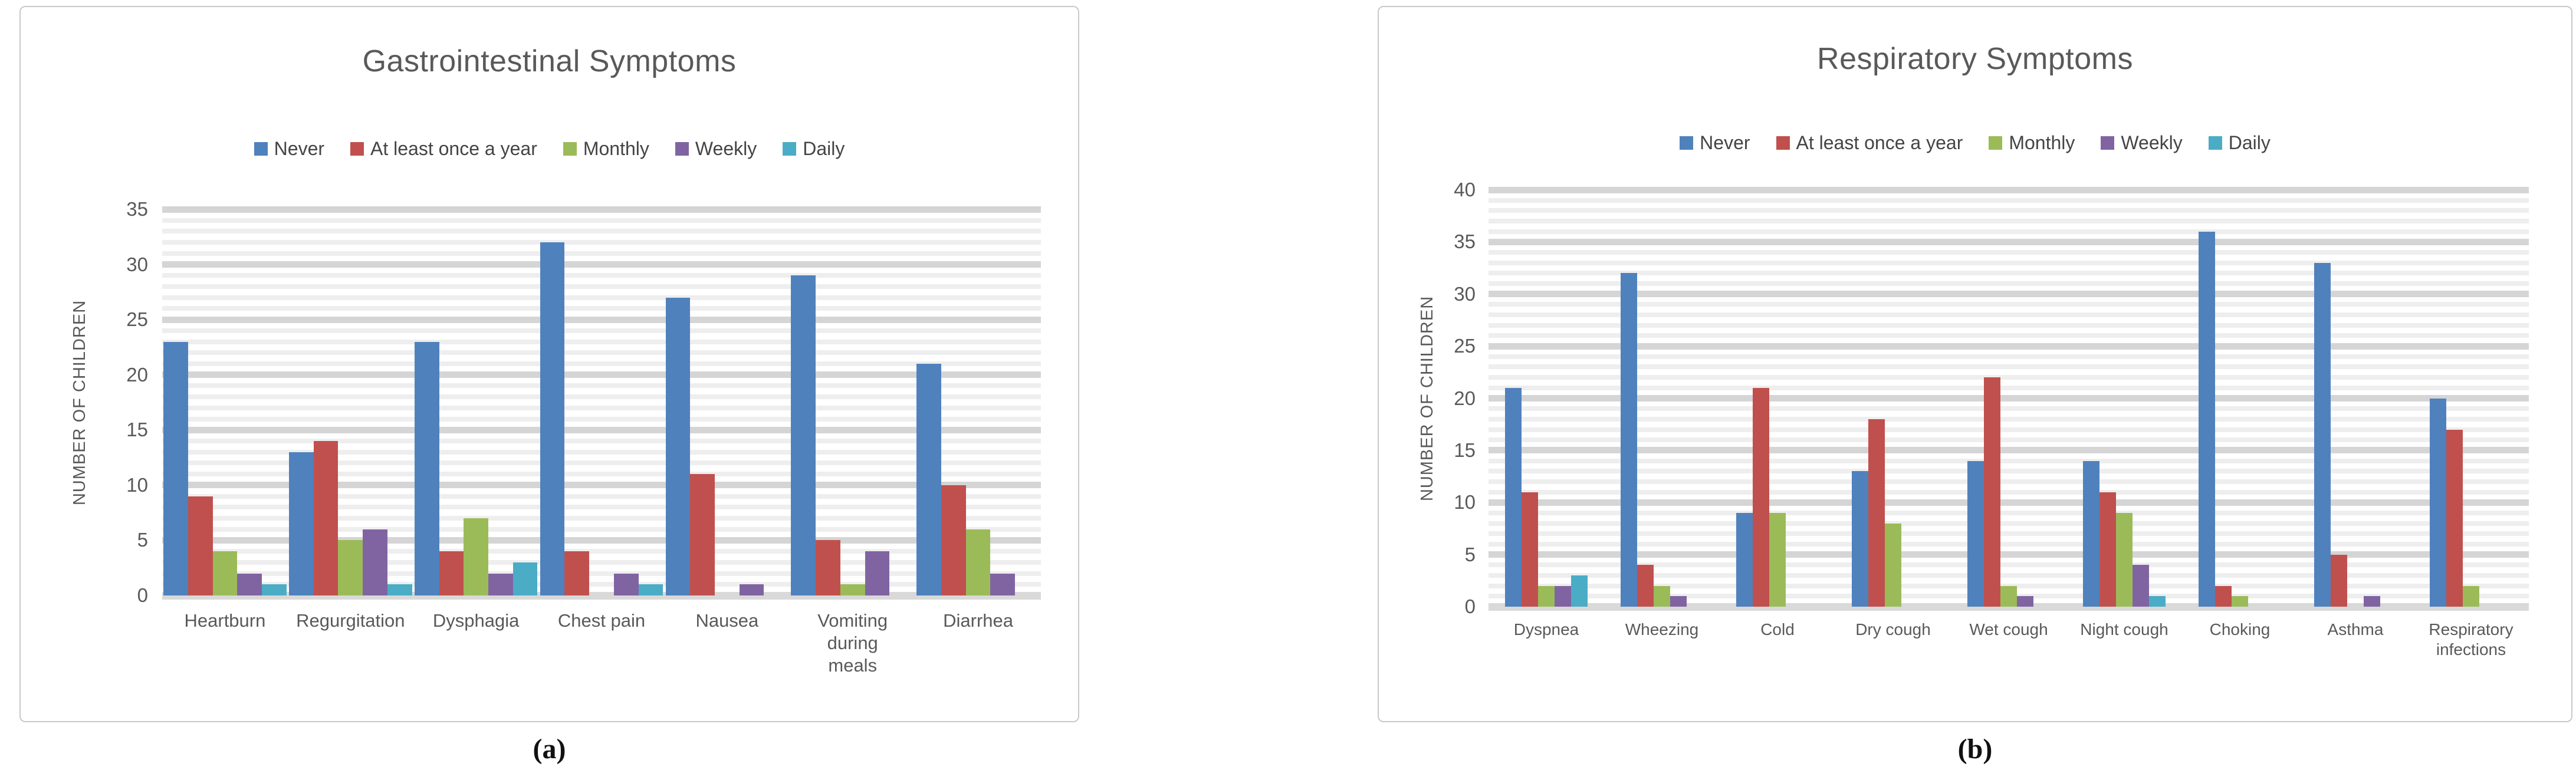 Image resolution: width=2576 pixels, height=780 pixels. I want to click on y-tick-label: 20, so click(1465, 398).